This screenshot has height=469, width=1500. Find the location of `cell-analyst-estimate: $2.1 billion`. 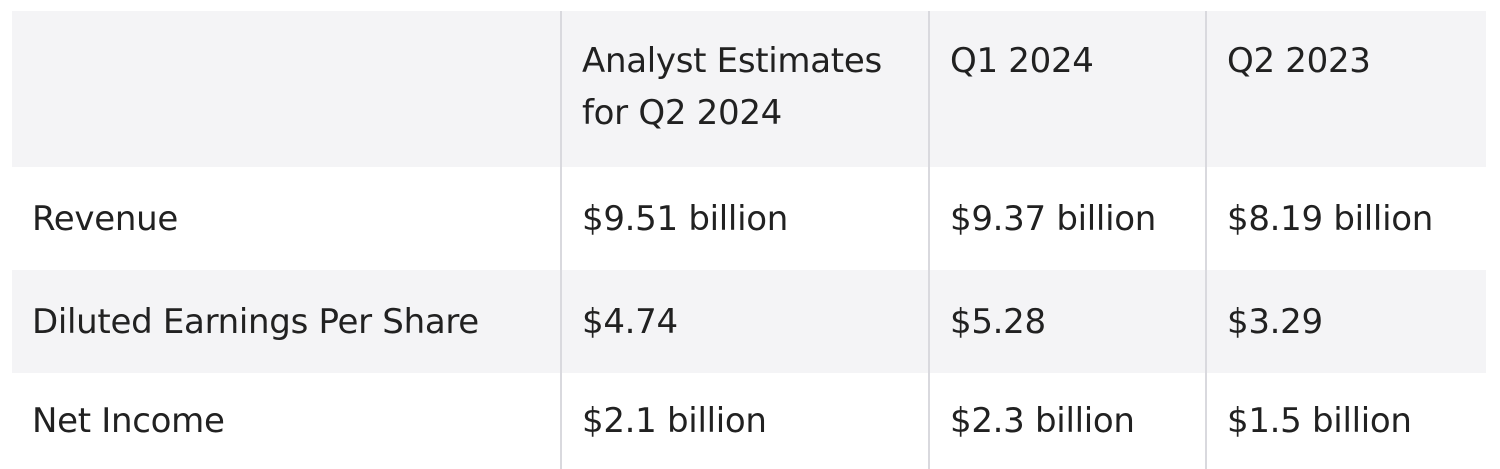

cell-analyst-estimate: $2.1 billion is located at coordinates (744, 421).